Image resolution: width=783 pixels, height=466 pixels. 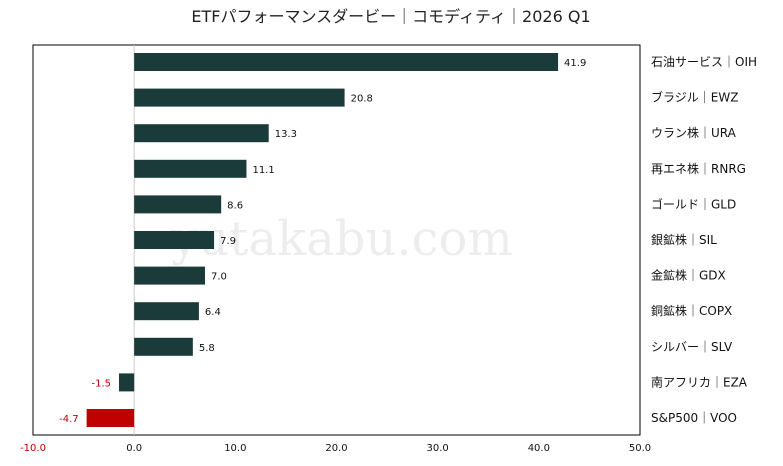 I want to click on x-tick-labels-group: -10.0 0.0 10.0 20.0 30.0 40.0 50.0, so click(x=335, y=448).